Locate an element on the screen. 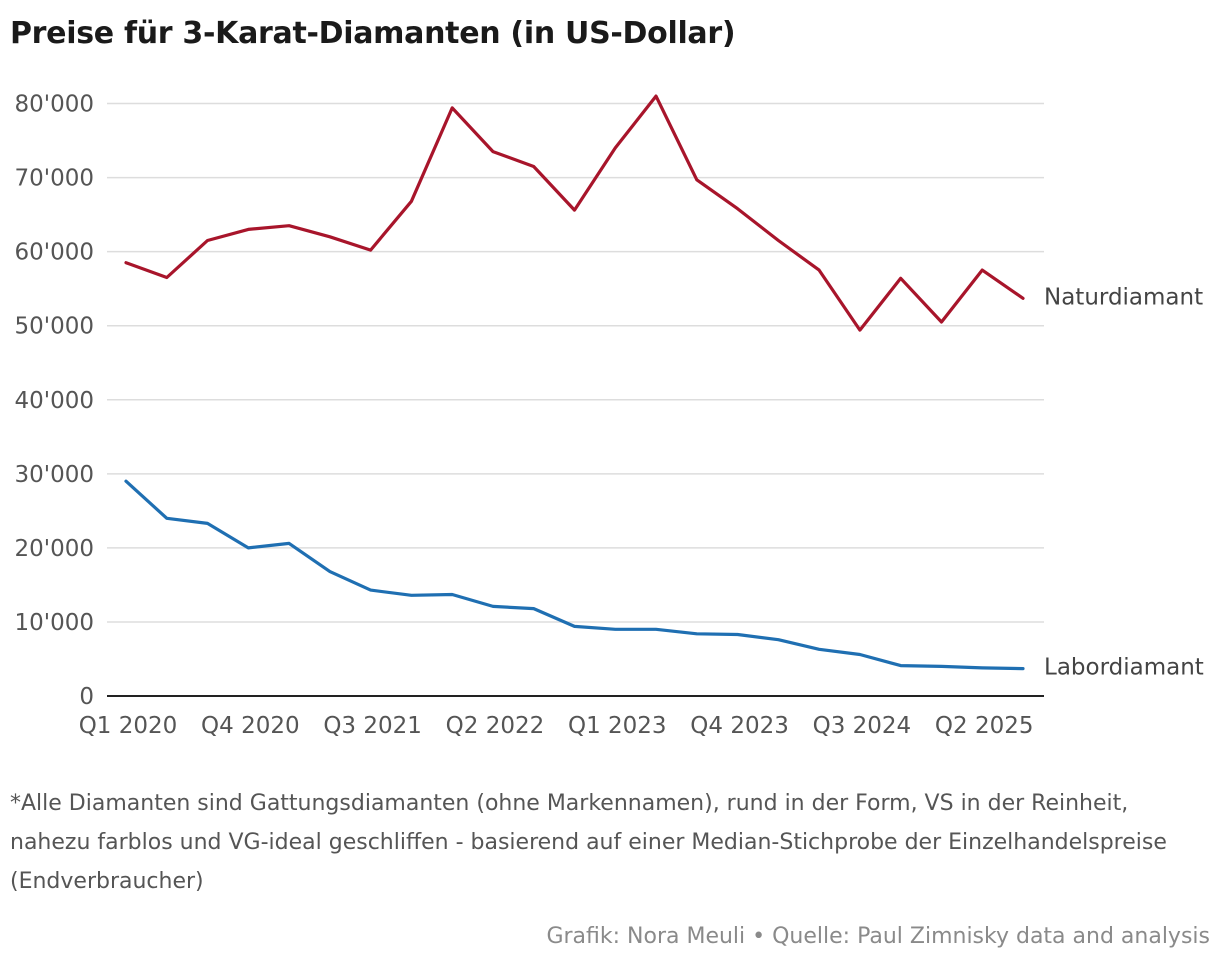 The height and width of the screenshot is (972, 1220). y-tick-label: 40'000 is located at coordinates (55, 401).